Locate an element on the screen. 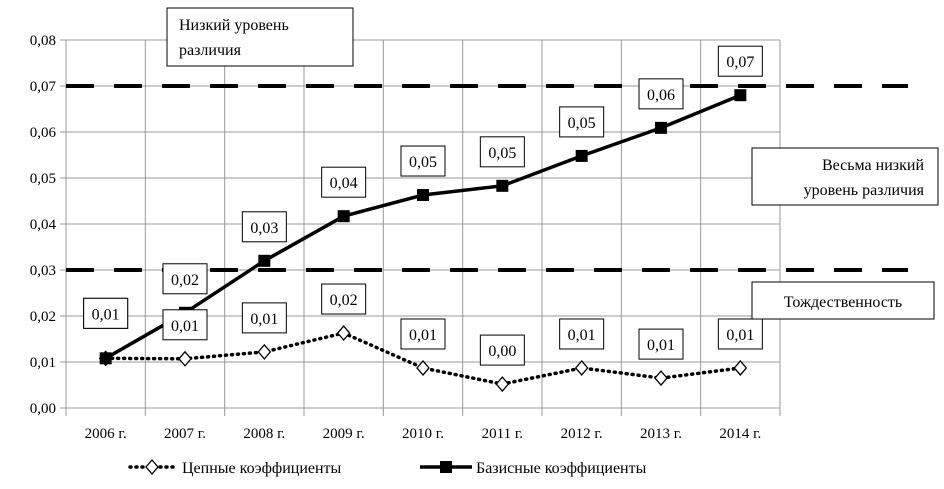 The image size is (944, 489). data-label: 0,04 is located at coordinates (344, 182).